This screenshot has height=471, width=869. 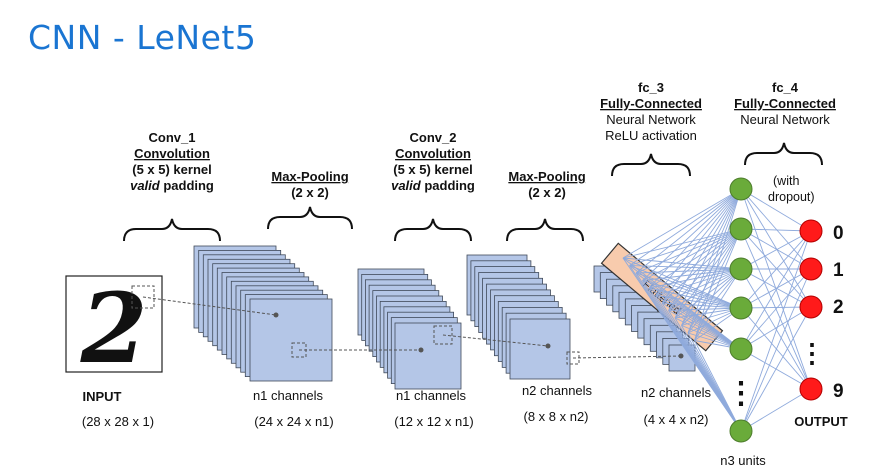 I want to click on fc4-name: fc_4, so click(x=785, y=87).